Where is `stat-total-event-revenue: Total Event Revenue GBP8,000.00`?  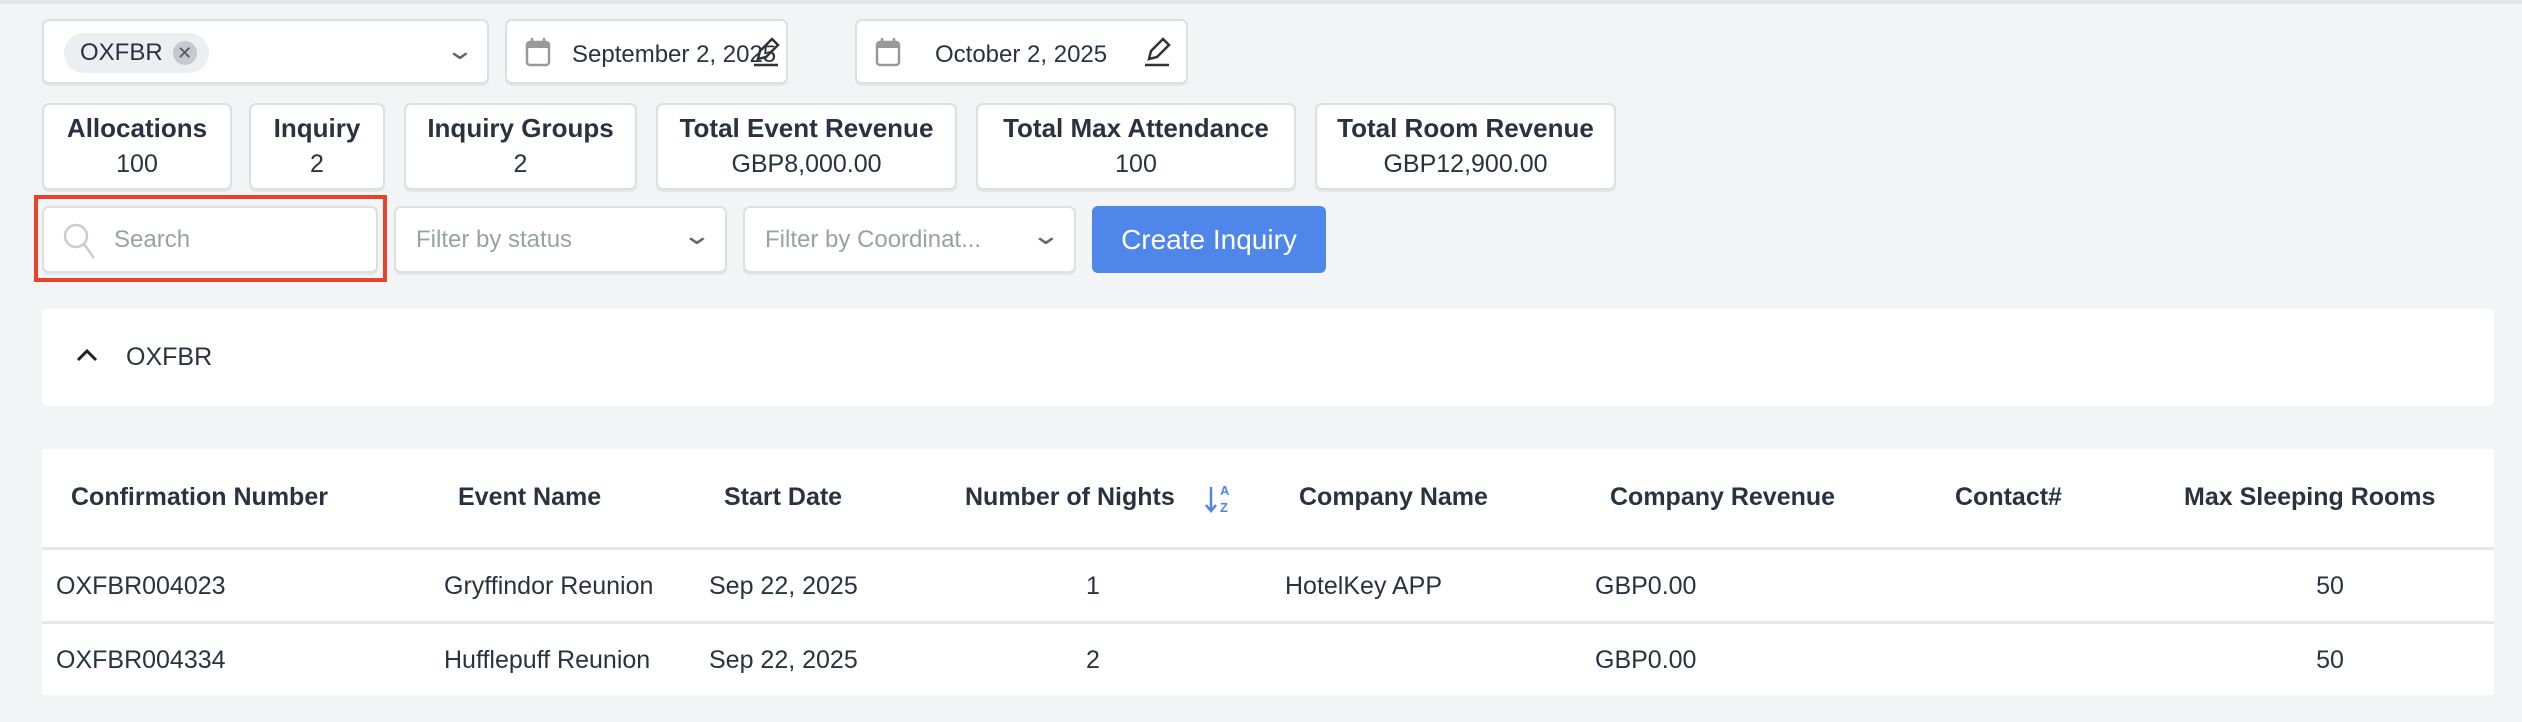
stat-total-event-revenue: Total Event Revenue GBP8,000.00 is located at coordinates (806, 146).